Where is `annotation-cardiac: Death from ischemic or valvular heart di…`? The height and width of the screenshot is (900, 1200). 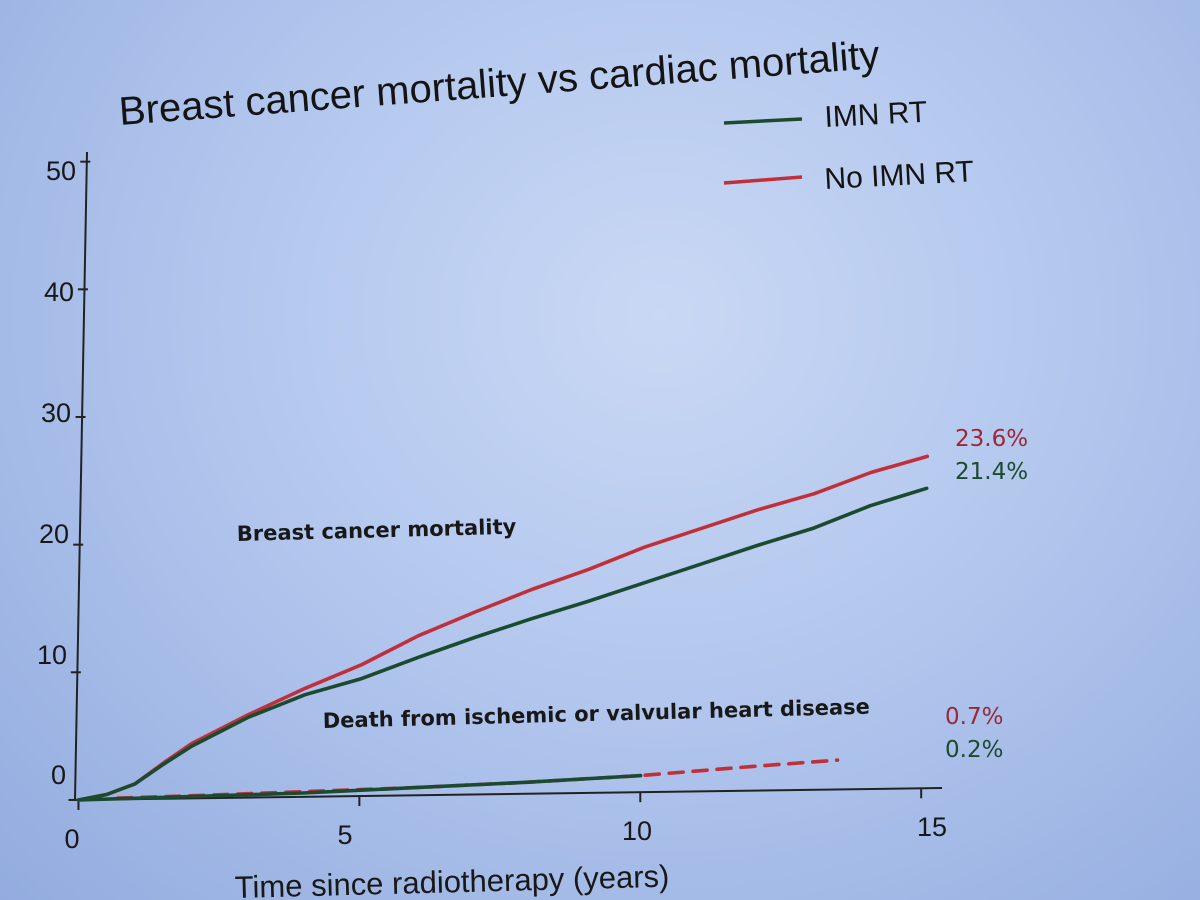
annotation-cardiac: Death from ischemic or valvular heart di… is located at coordinates (597, 714).